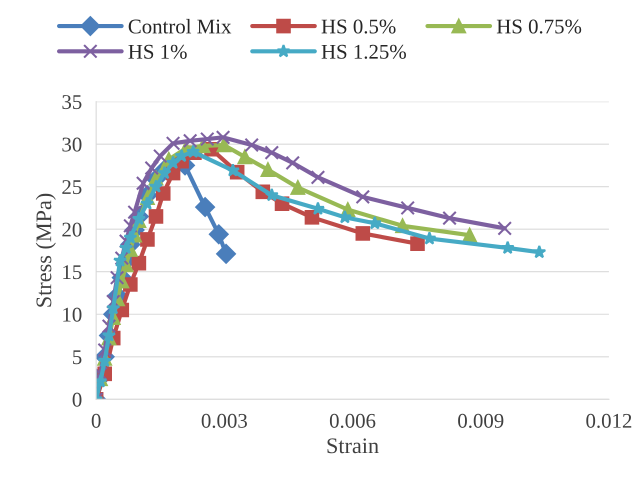 The height and width of the screenshot is (484, 641). Describe the element at coordinates (72, 315) in the screenshot. I see `y-tick-label: 10` at that location.